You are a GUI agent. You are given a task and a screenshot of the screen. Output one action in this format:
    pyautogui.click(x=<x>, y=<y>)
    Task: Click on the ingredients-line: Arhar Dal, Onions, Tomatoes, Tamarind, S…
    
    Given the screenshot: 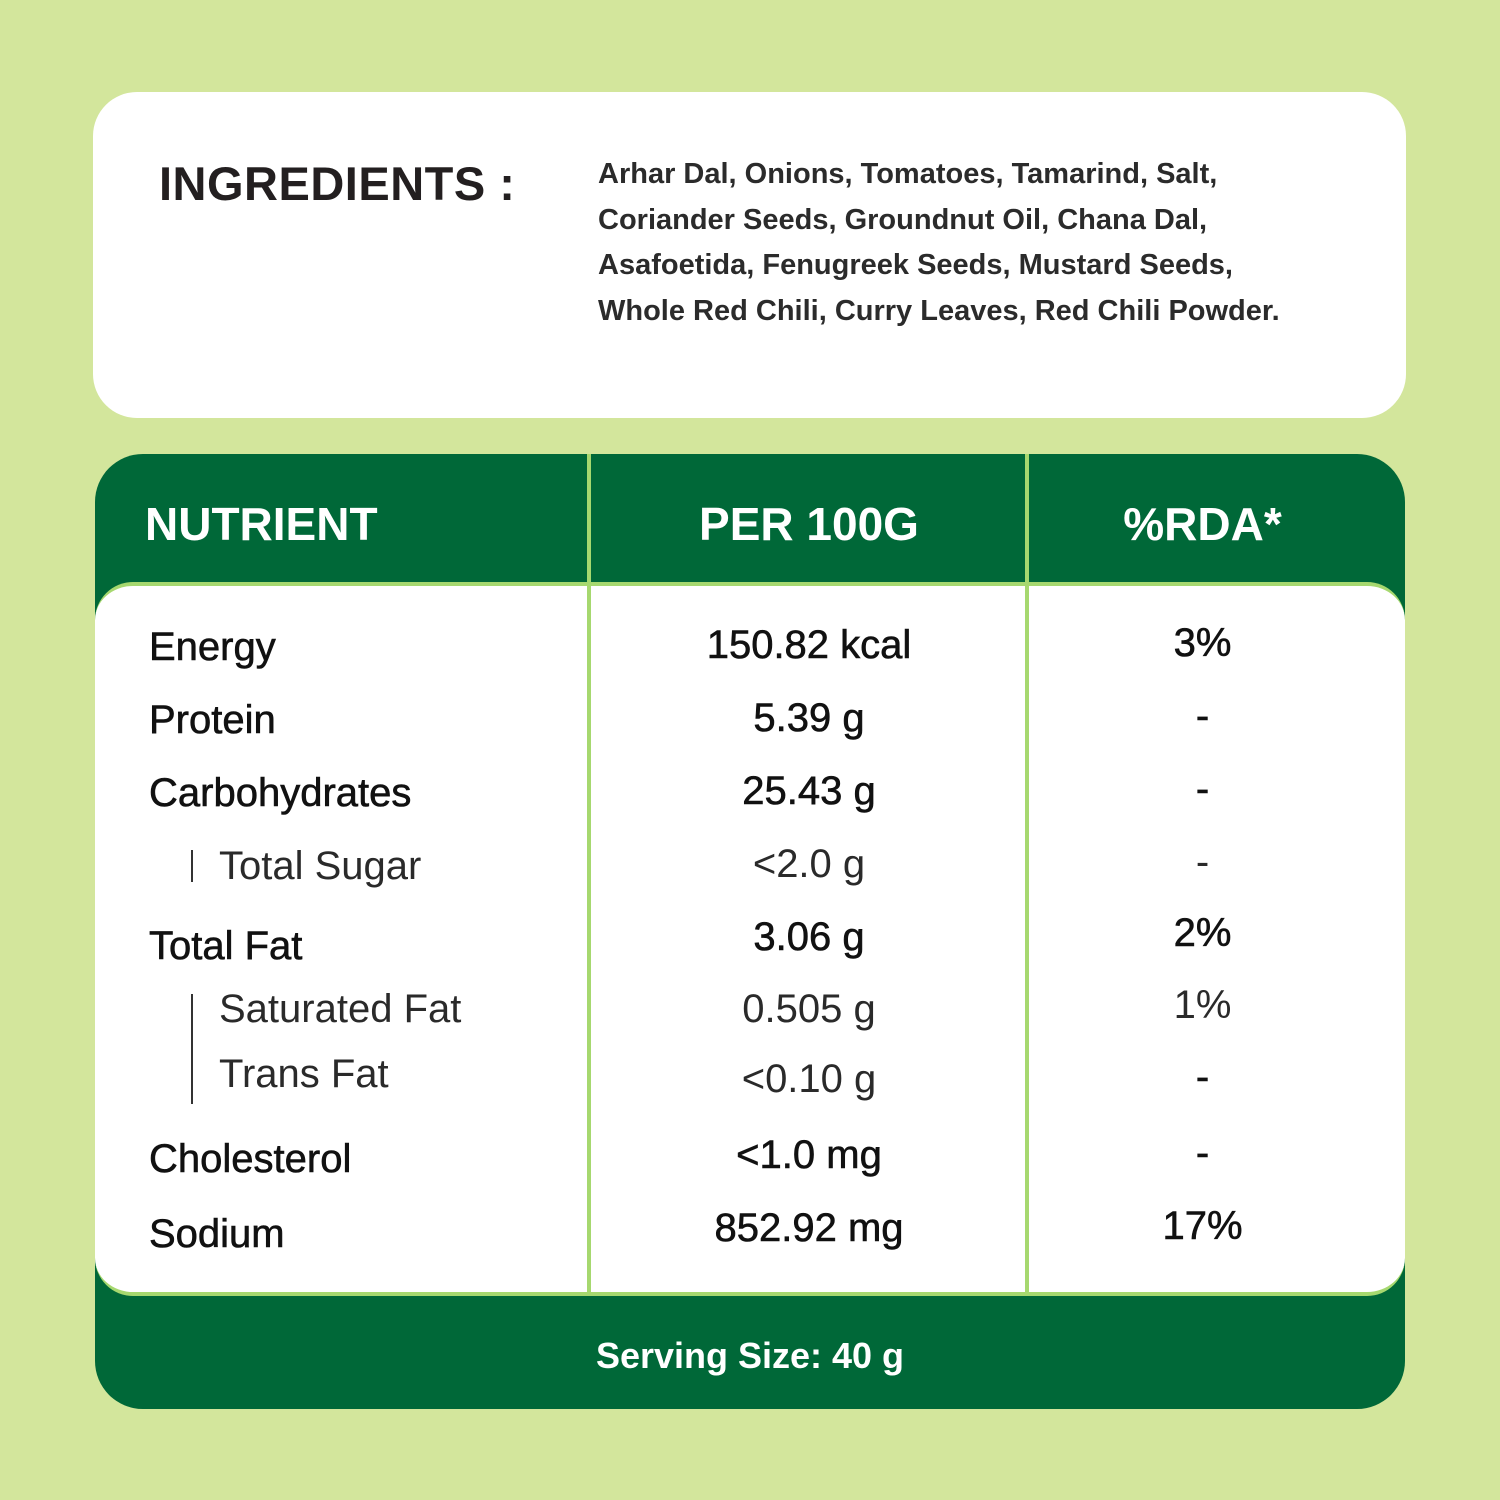 What is the action you would take?
    pyautogui.click(x=908, y=174)
    